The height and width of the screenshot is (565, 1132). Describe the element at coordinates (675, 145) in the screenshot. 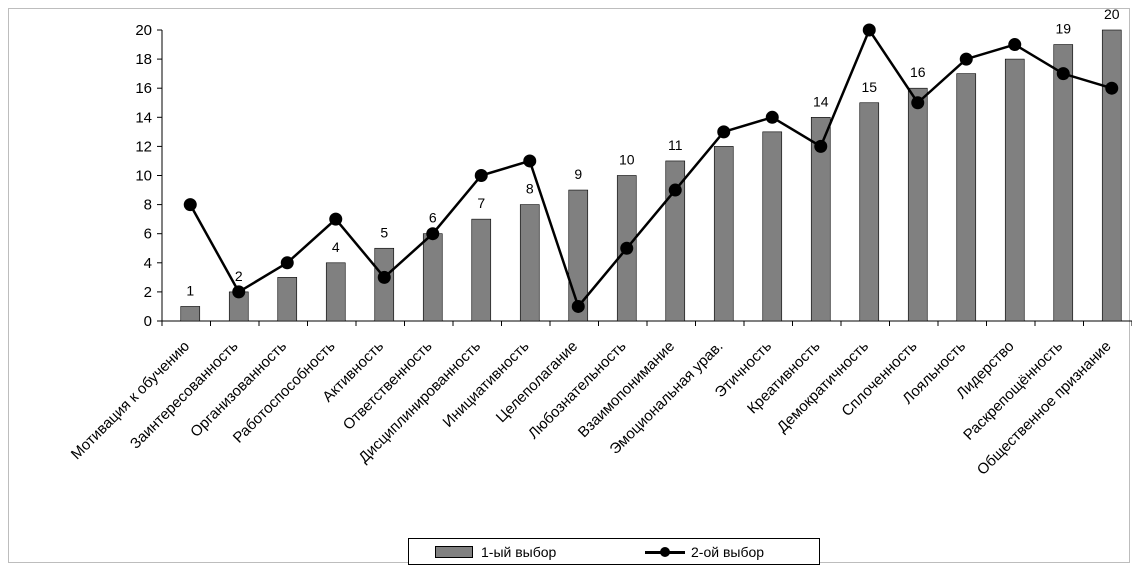

I see `bar-data-label: 11` at that location.